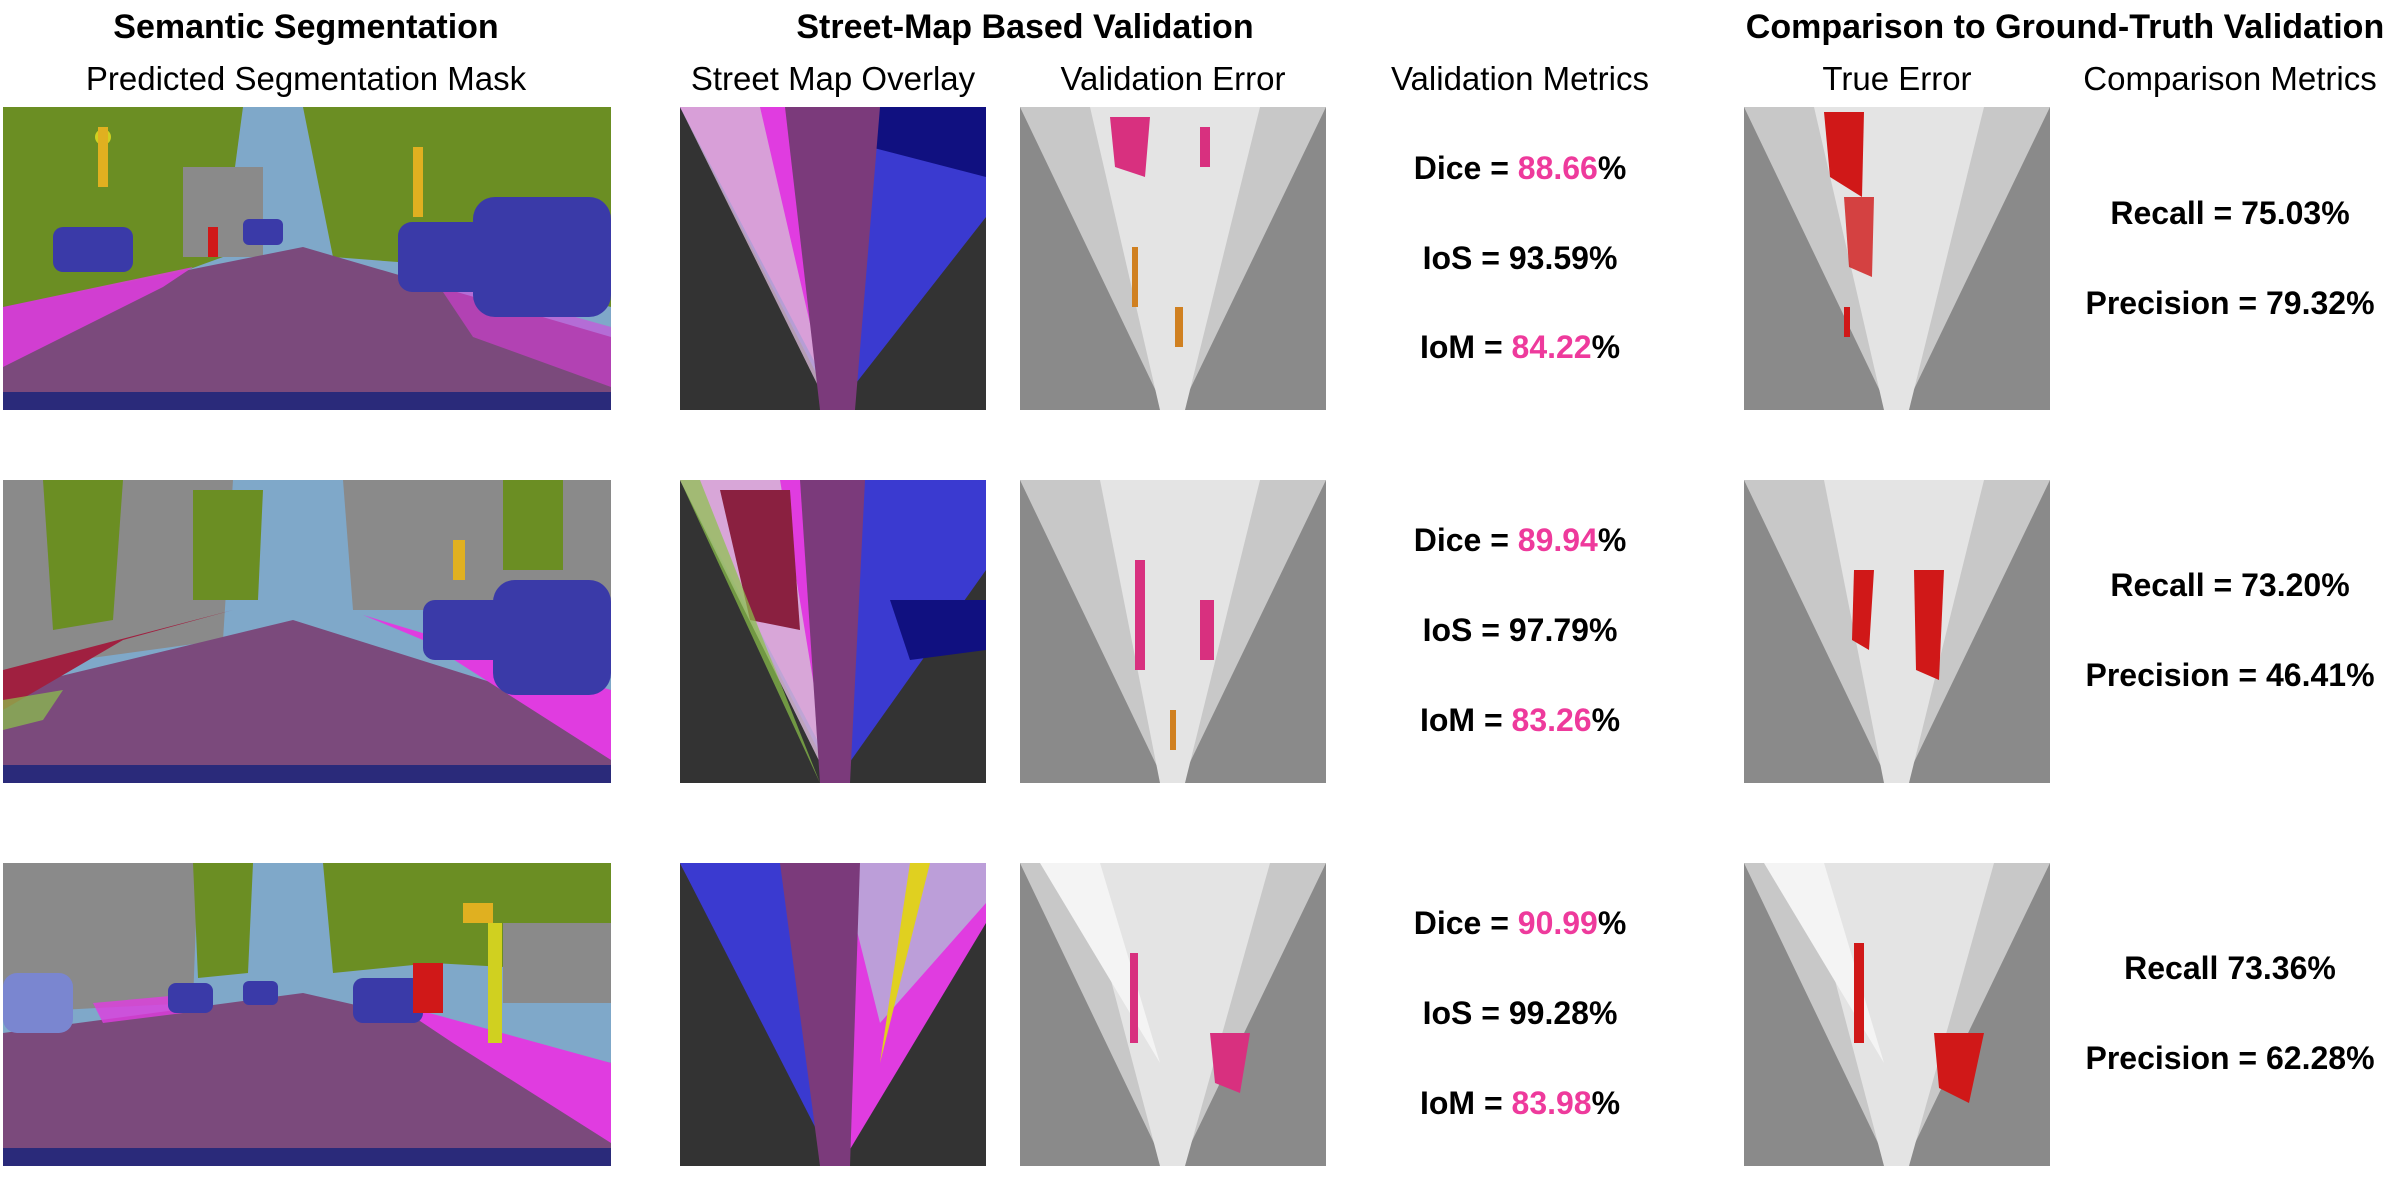  What do you see at coordinates (1520, 258) in the screenshot?
I see `ios-metric-row-1: IoS = 93.59%` at bounding box center [1520, 258].